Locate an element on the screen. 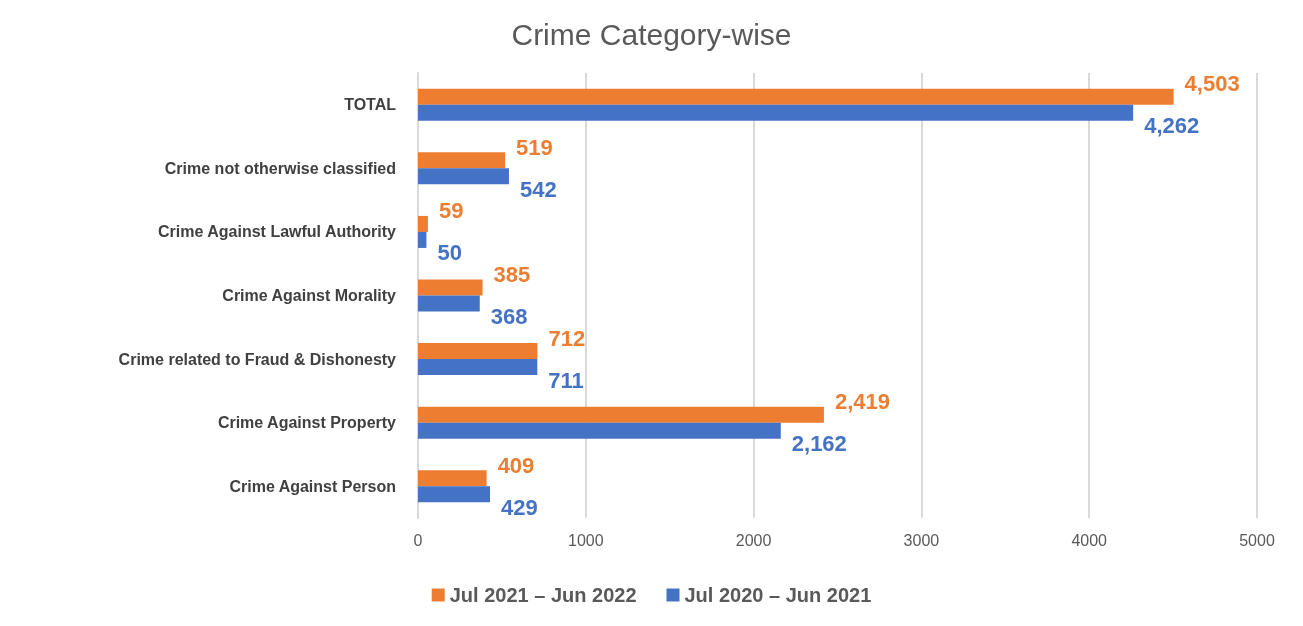 This screenshot has width=1303, height=626. data-label: 59 is located at coordinates (451, 211).